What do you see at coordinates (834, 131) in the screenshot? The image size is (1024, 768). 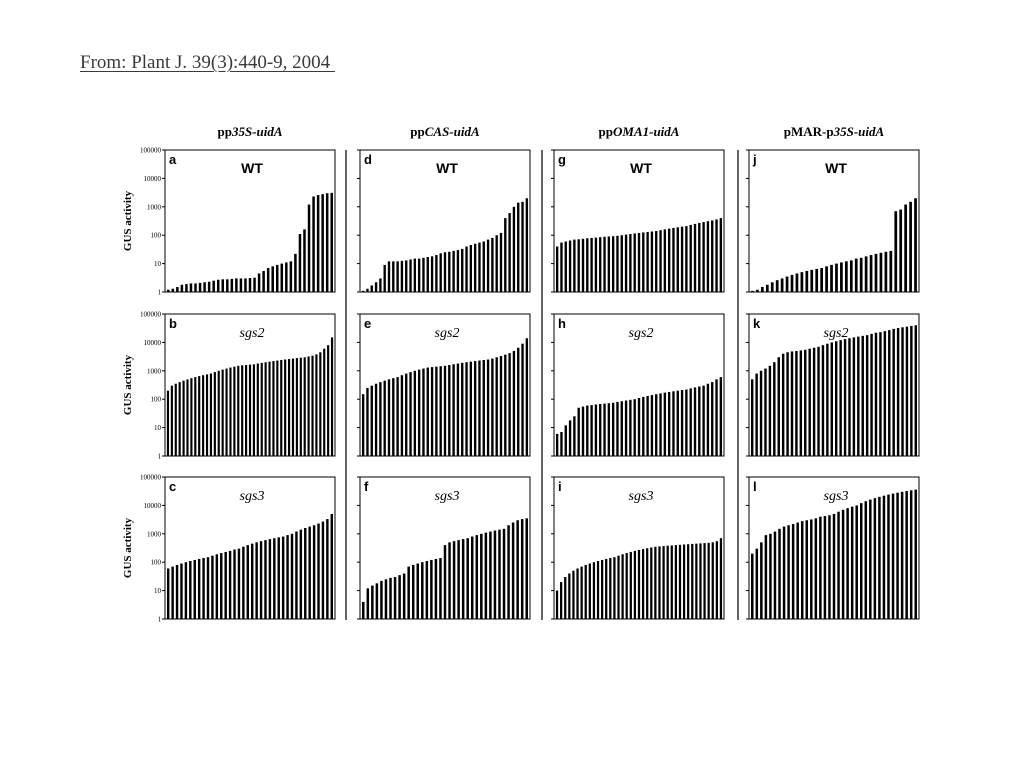 I see `column-header-4: pMAR-p35S-uidA` at bounding box center [834, 131].